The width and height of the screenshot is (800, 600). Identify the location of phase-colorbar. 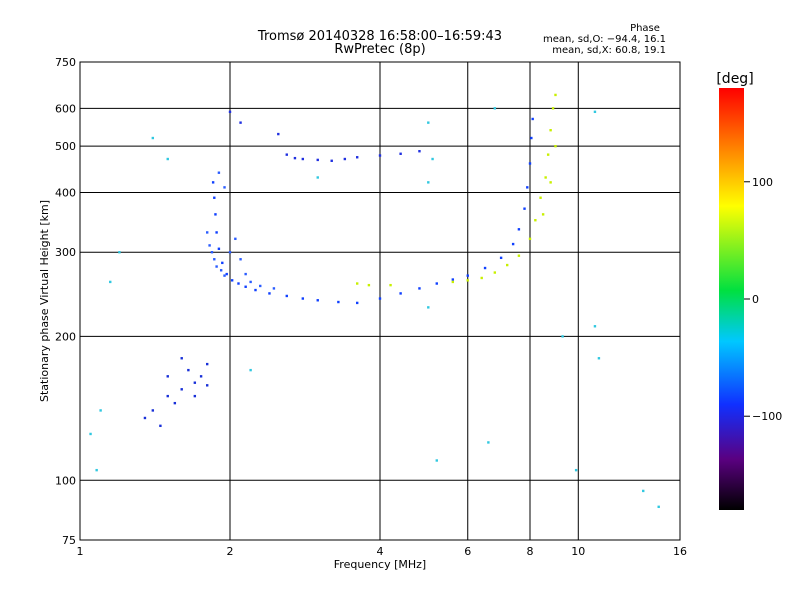
(731, 299).